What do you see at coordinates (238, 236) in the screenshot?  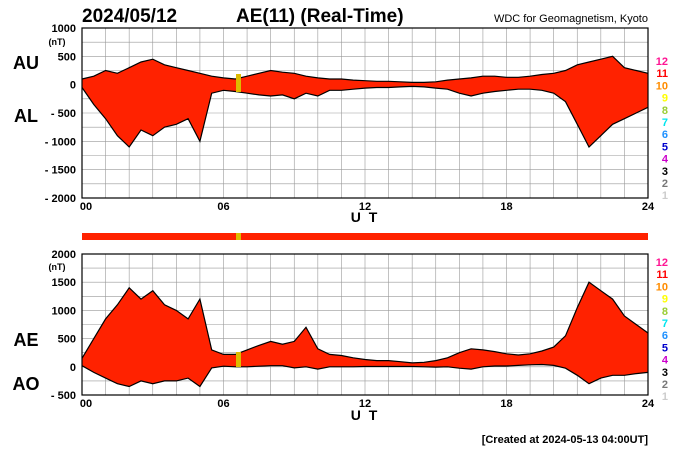 I see `station-status-bar-marker` at bounding box center [238, 236].